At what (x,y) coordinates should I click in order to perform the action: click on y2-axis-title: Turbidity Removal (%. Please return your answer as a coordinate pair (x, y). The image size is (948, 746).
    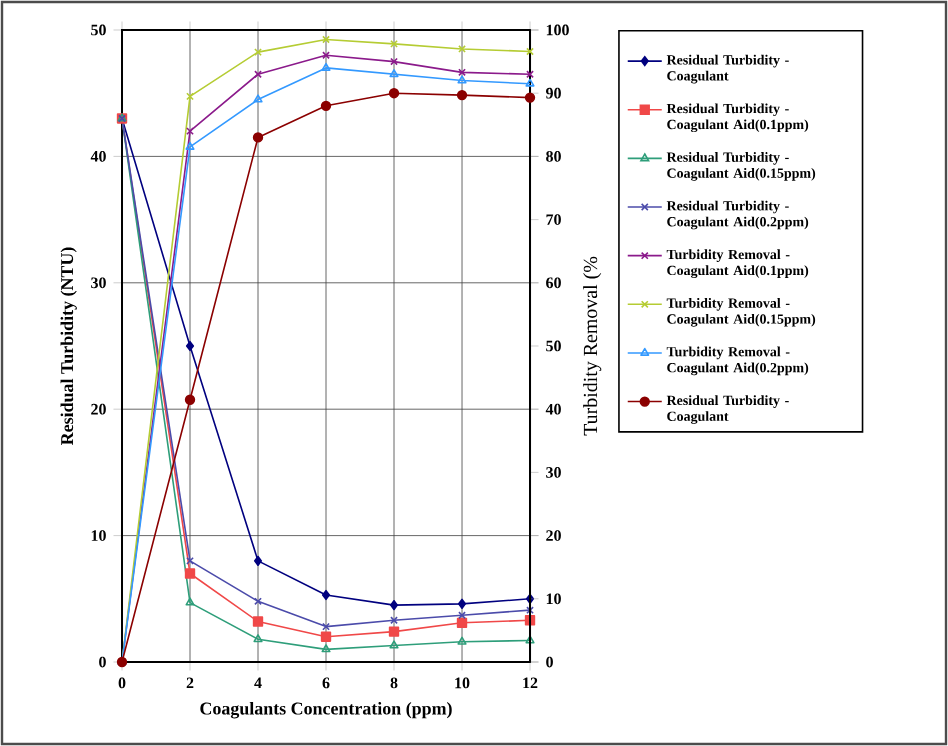
    Looking at the image, I should click on (592, 346).